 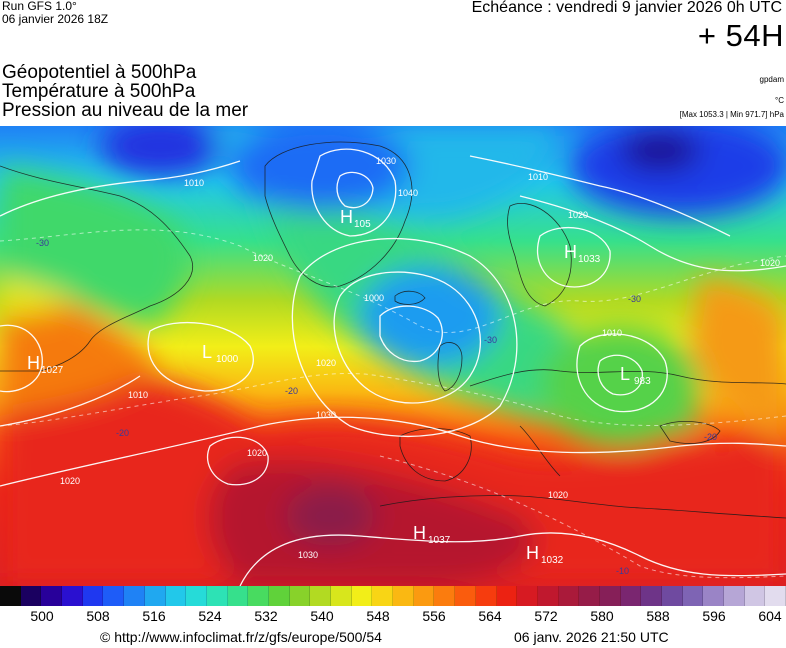 I want to click on isobar-low-east, so click(x=622, y=373).